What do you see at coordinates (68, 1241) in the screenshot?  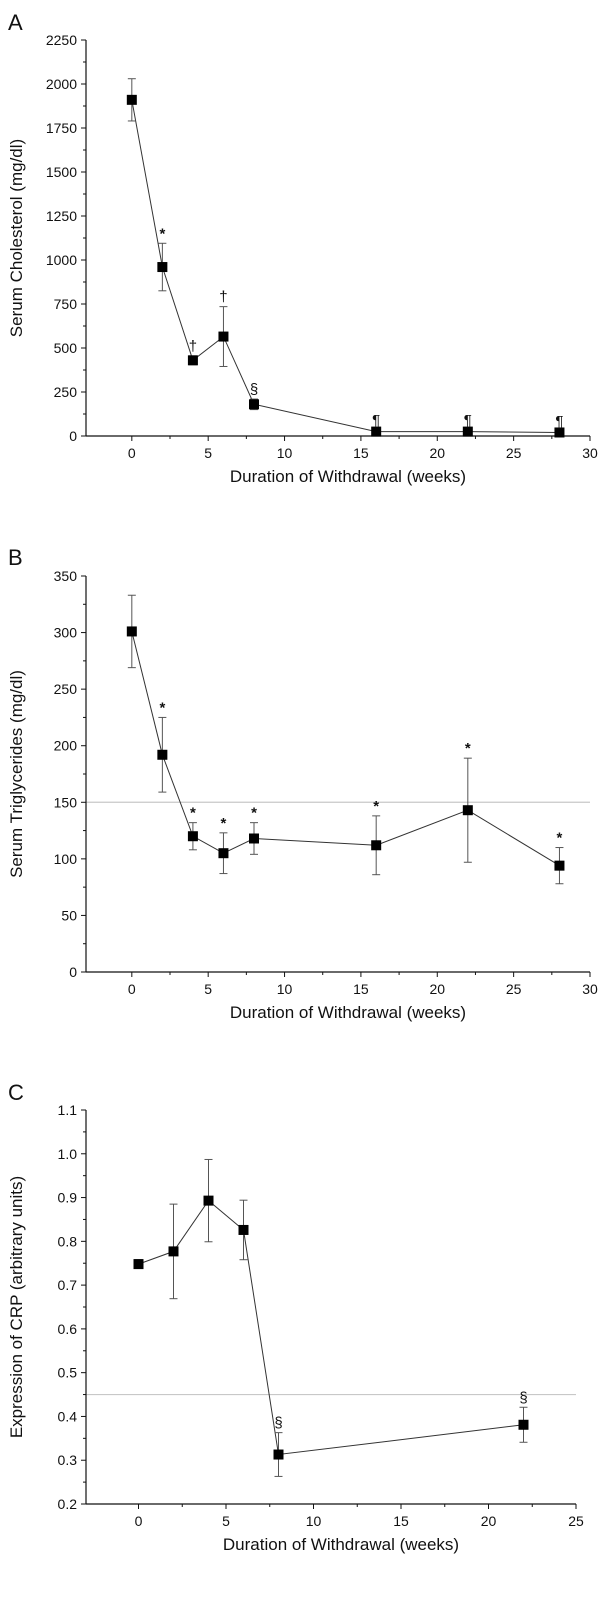 I see `y-tick-label: 0.8` at bounding box center [68, 1241].